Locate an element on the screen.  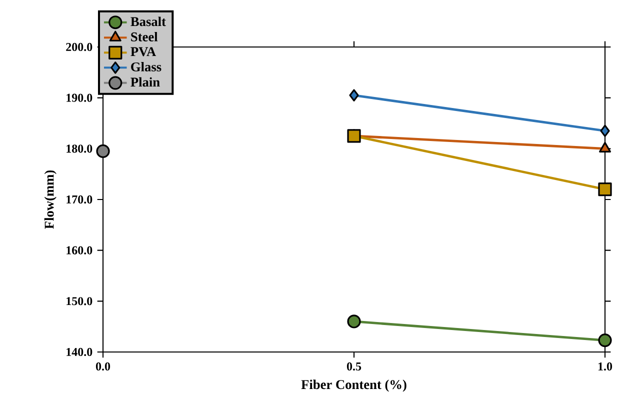
y-tick-label: 160.0 is located at coordinates (79, 250).